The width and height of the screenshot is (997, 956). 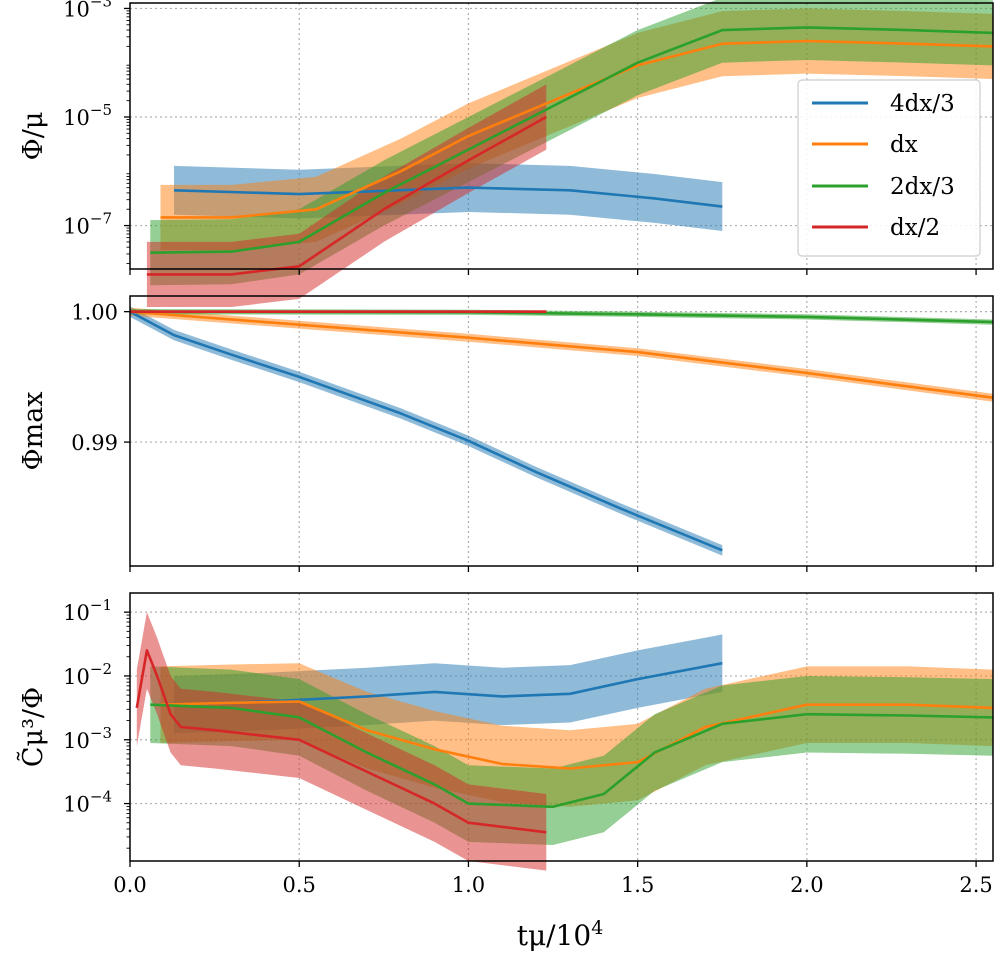 I want to click on y-tick-label-exponent: −4, so click(x=101, y=797).